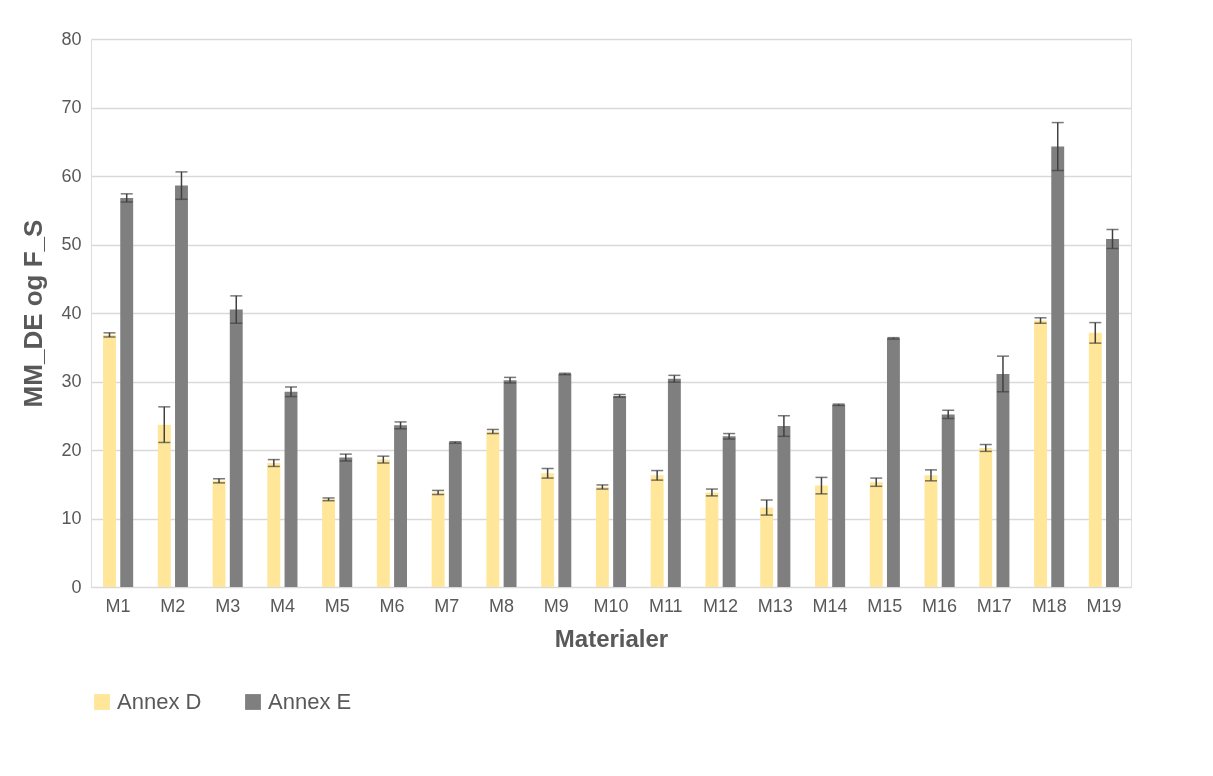 Image resolution: width=1213 pixels, height=776 pixels. I want to click on x-tick-label: M1, so click(118, 605).